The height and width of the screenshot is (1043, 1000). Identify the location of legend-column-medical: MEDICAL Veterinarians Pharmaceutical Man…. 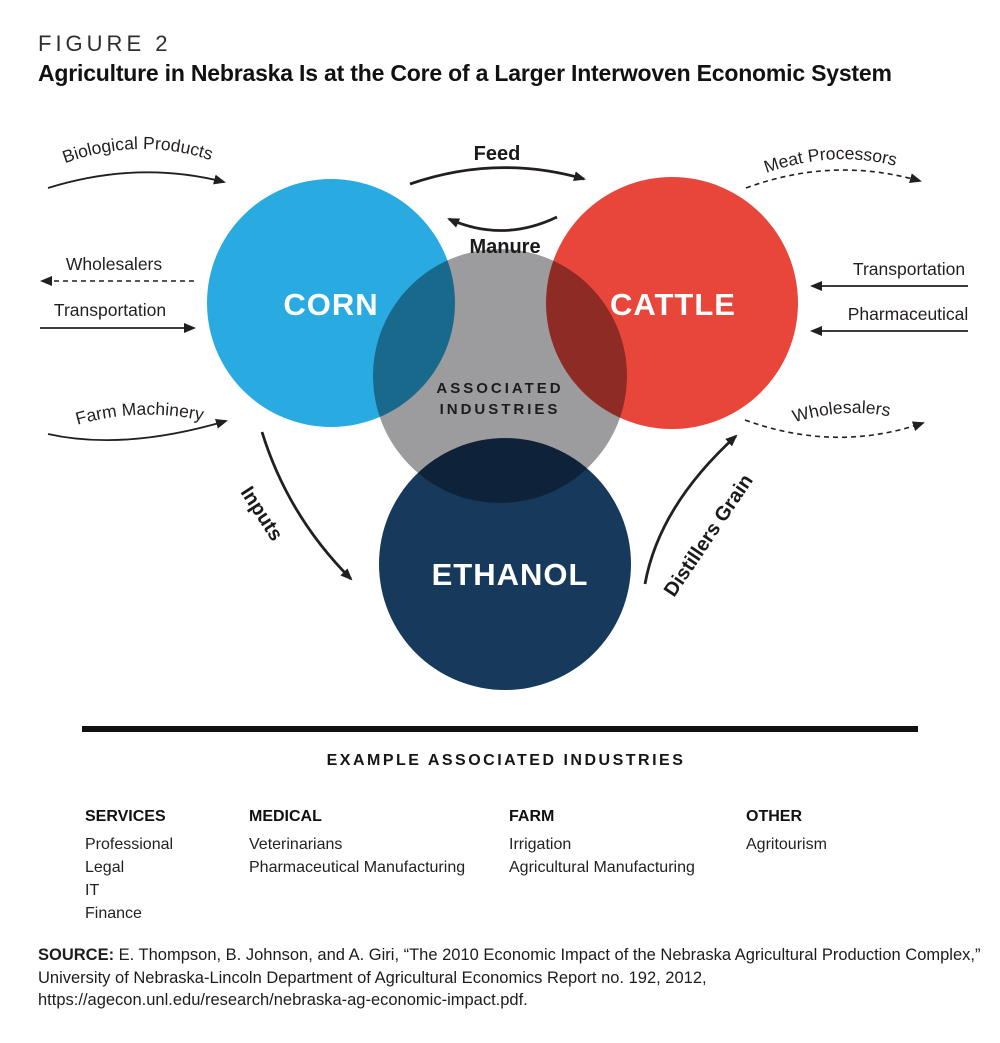
(357, 842).